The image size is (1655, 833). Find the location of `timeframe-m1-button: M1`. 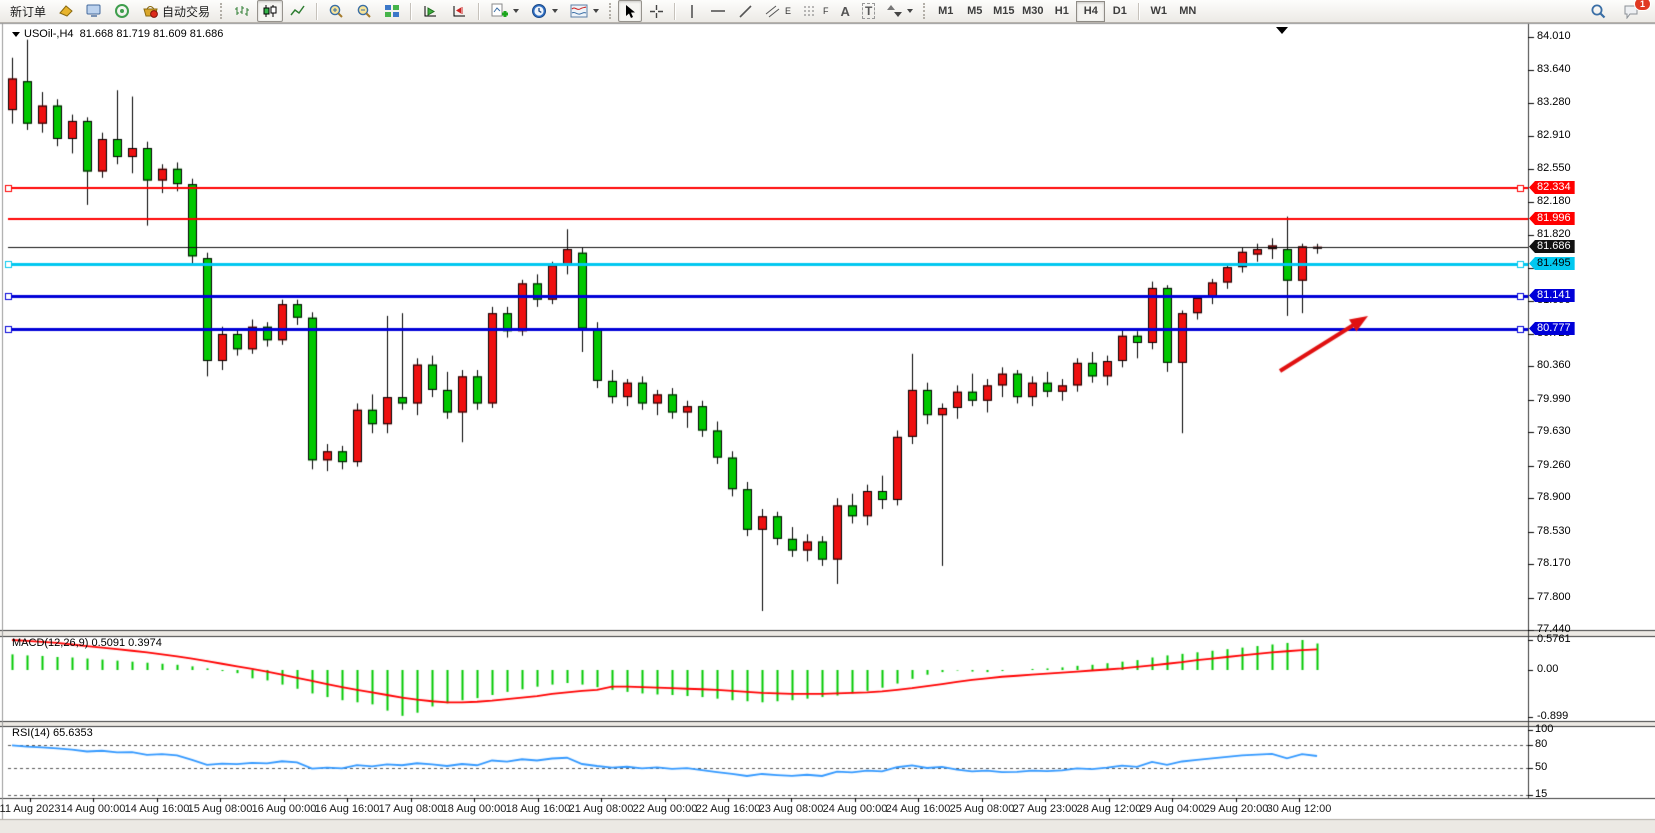

timeframe-m1-button: M1 is located at coordinates (946, 10).